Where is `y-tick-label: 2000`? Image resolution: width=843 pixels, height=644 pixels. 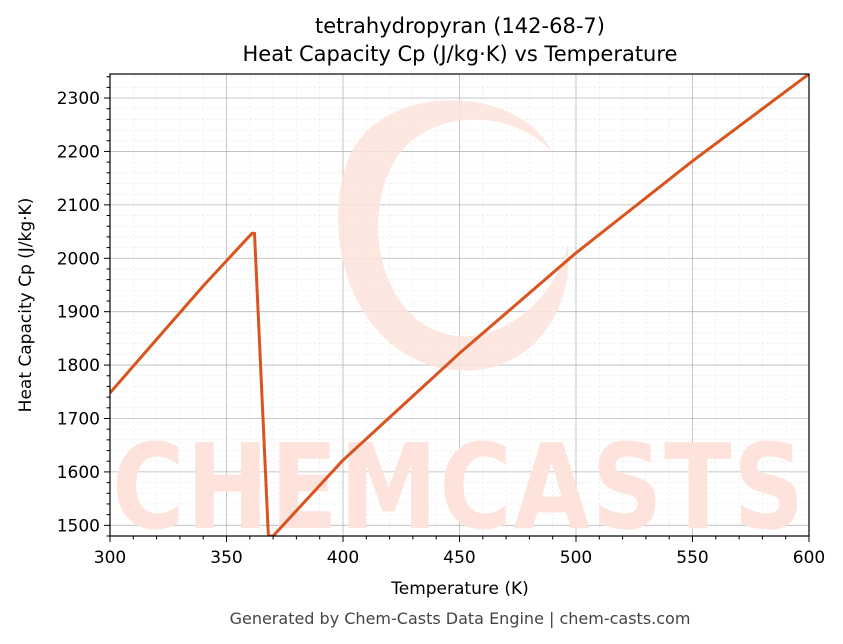 y-tick-label: 2000 is located at coordinates (78, 259).